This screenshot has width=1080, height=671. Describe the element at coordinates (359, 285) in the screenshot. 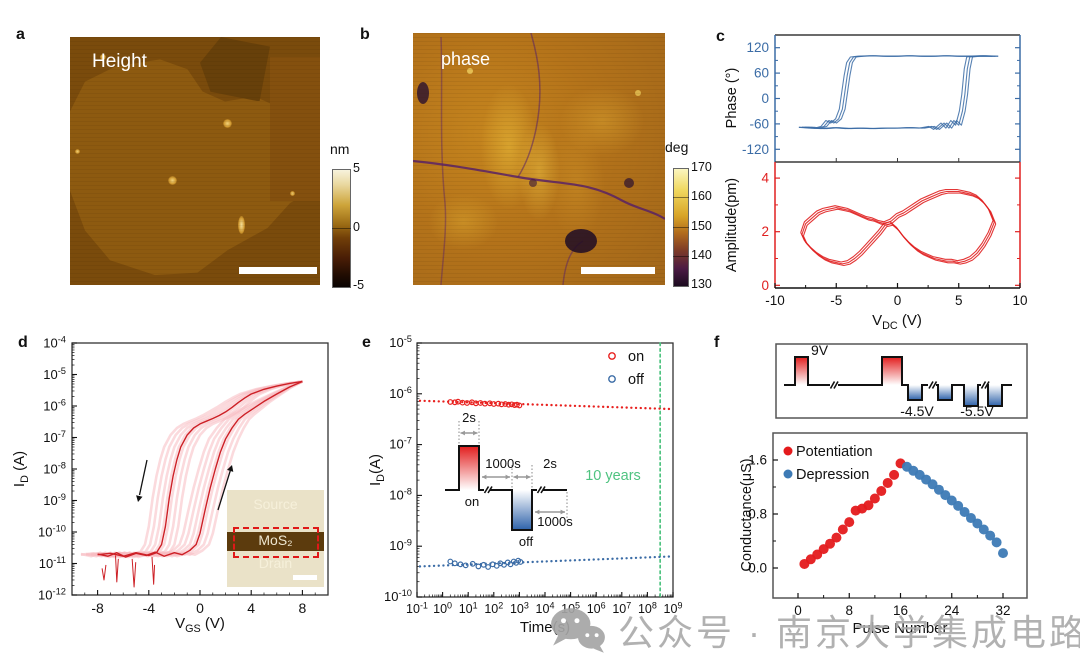

I see `colorbar-tick-label: -5` at that location.